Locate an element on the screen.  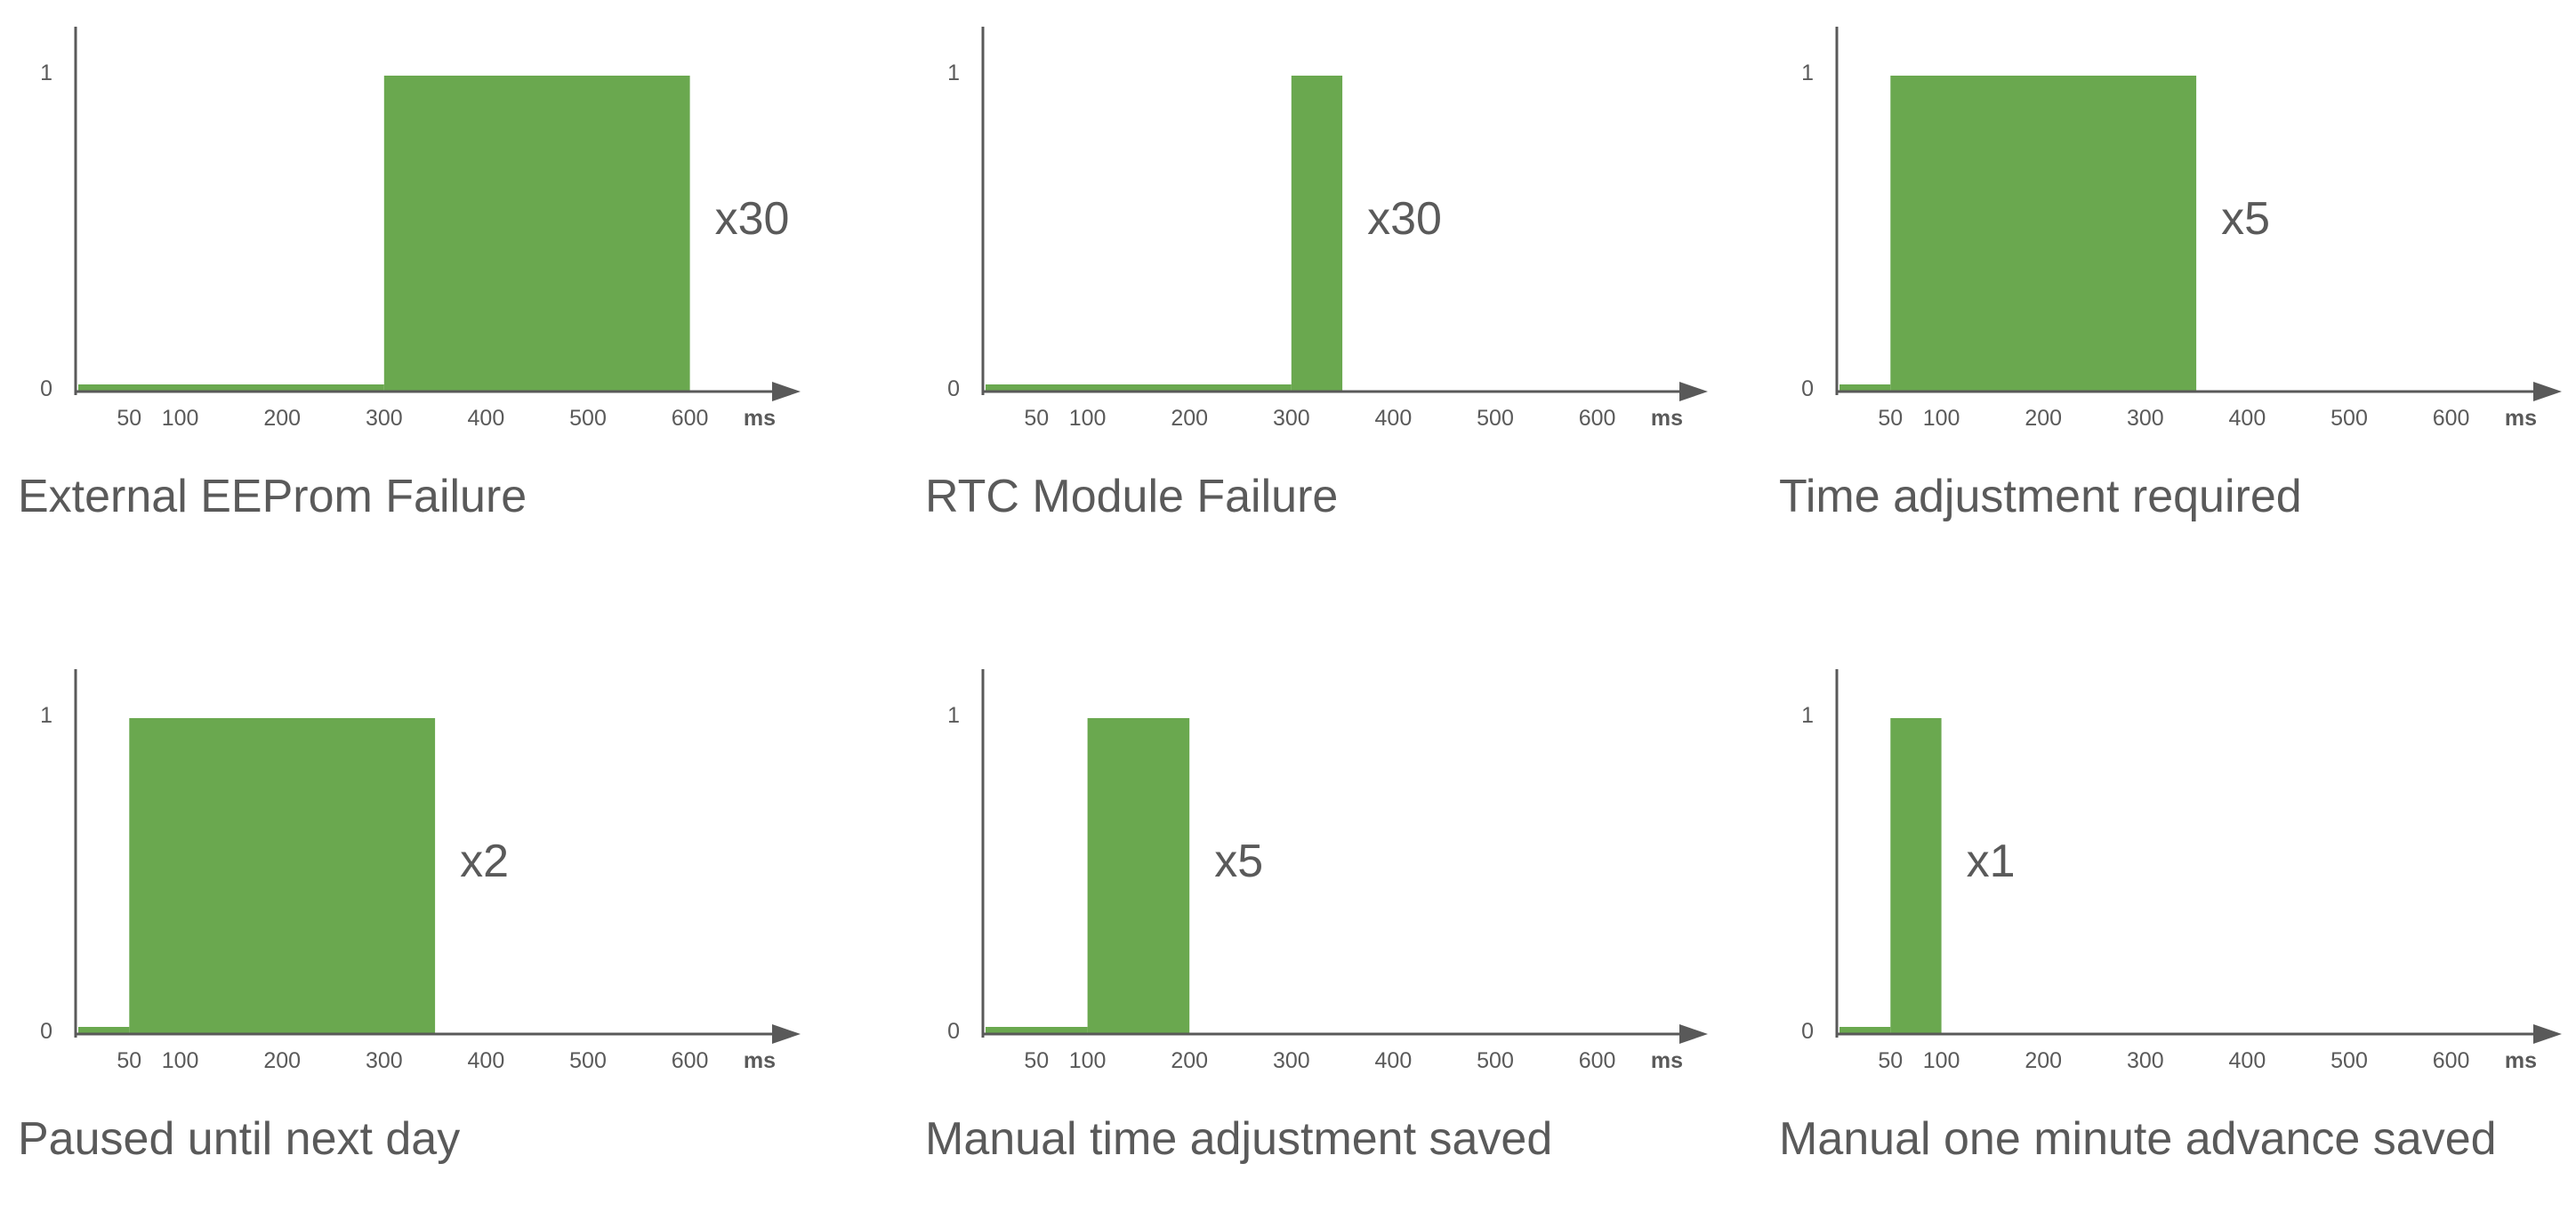
repeat-count-label: x1 is located at coordinates (1991, 862).